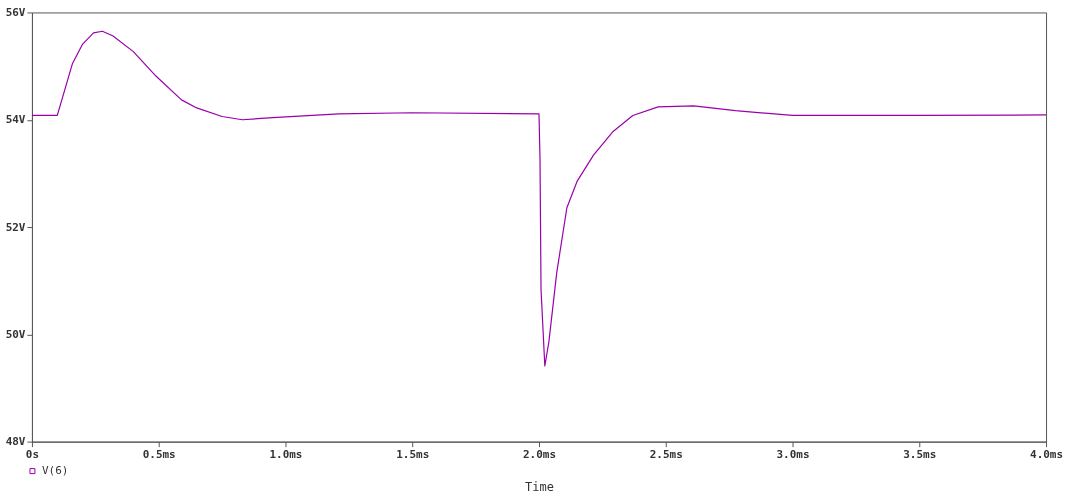 The height and width of the screenshot is (501, 1069). What do you see at coordinates (793, 455) in the screenshot?
I see `x-tick-label: 3.0ms` at bounding box center [793, 455].